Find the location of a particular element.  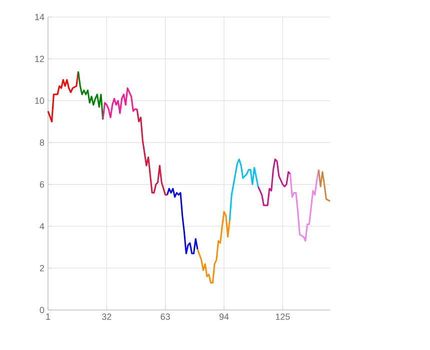

y-tick-label: 10 is located at coordinates (39, 101).